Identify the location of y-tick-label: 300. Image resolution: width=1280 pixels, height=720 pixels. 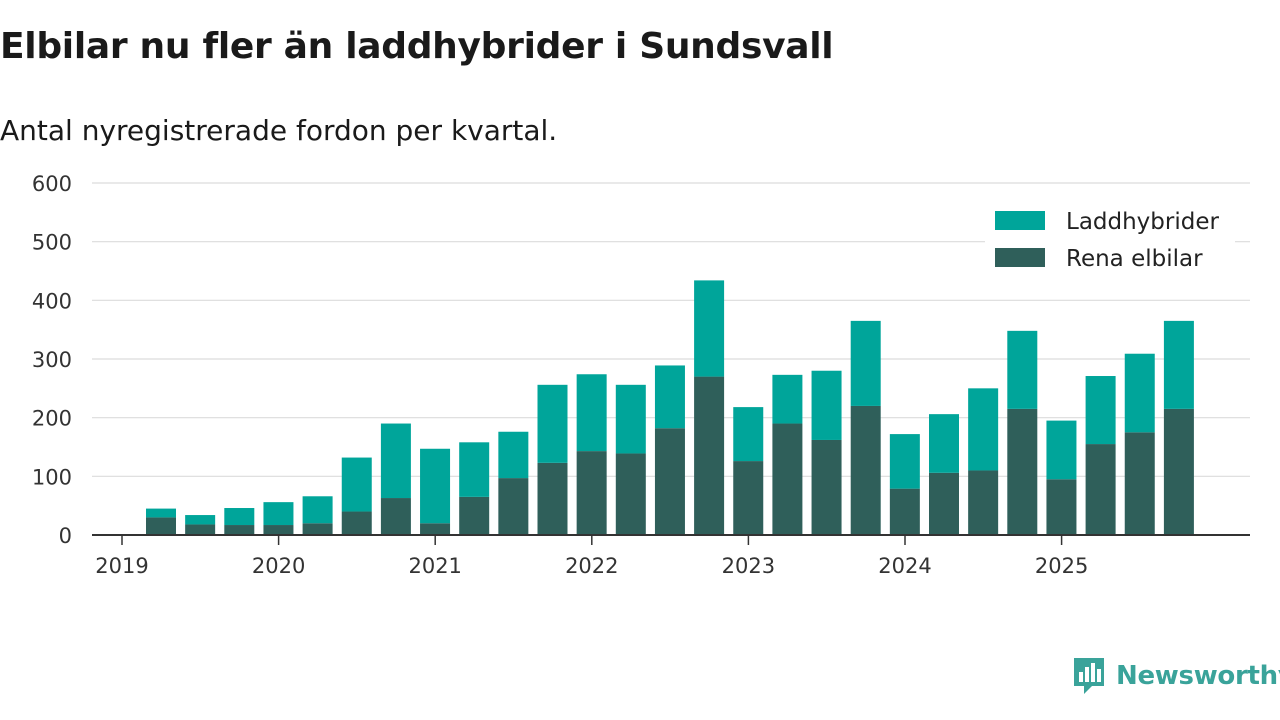
(52, 360).